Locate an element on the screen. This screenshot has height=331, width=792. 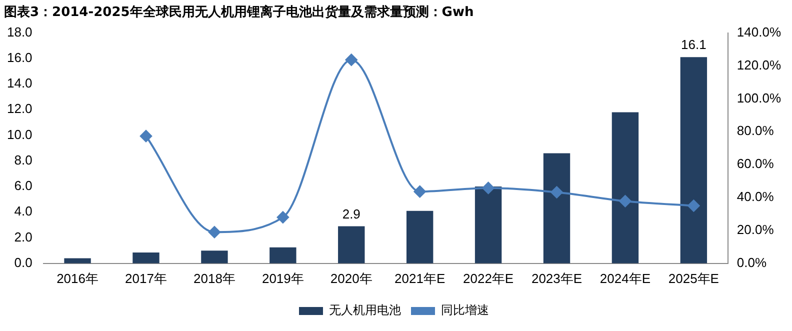
x-tick-label: 2018年 is located at coordinates (214, 278).